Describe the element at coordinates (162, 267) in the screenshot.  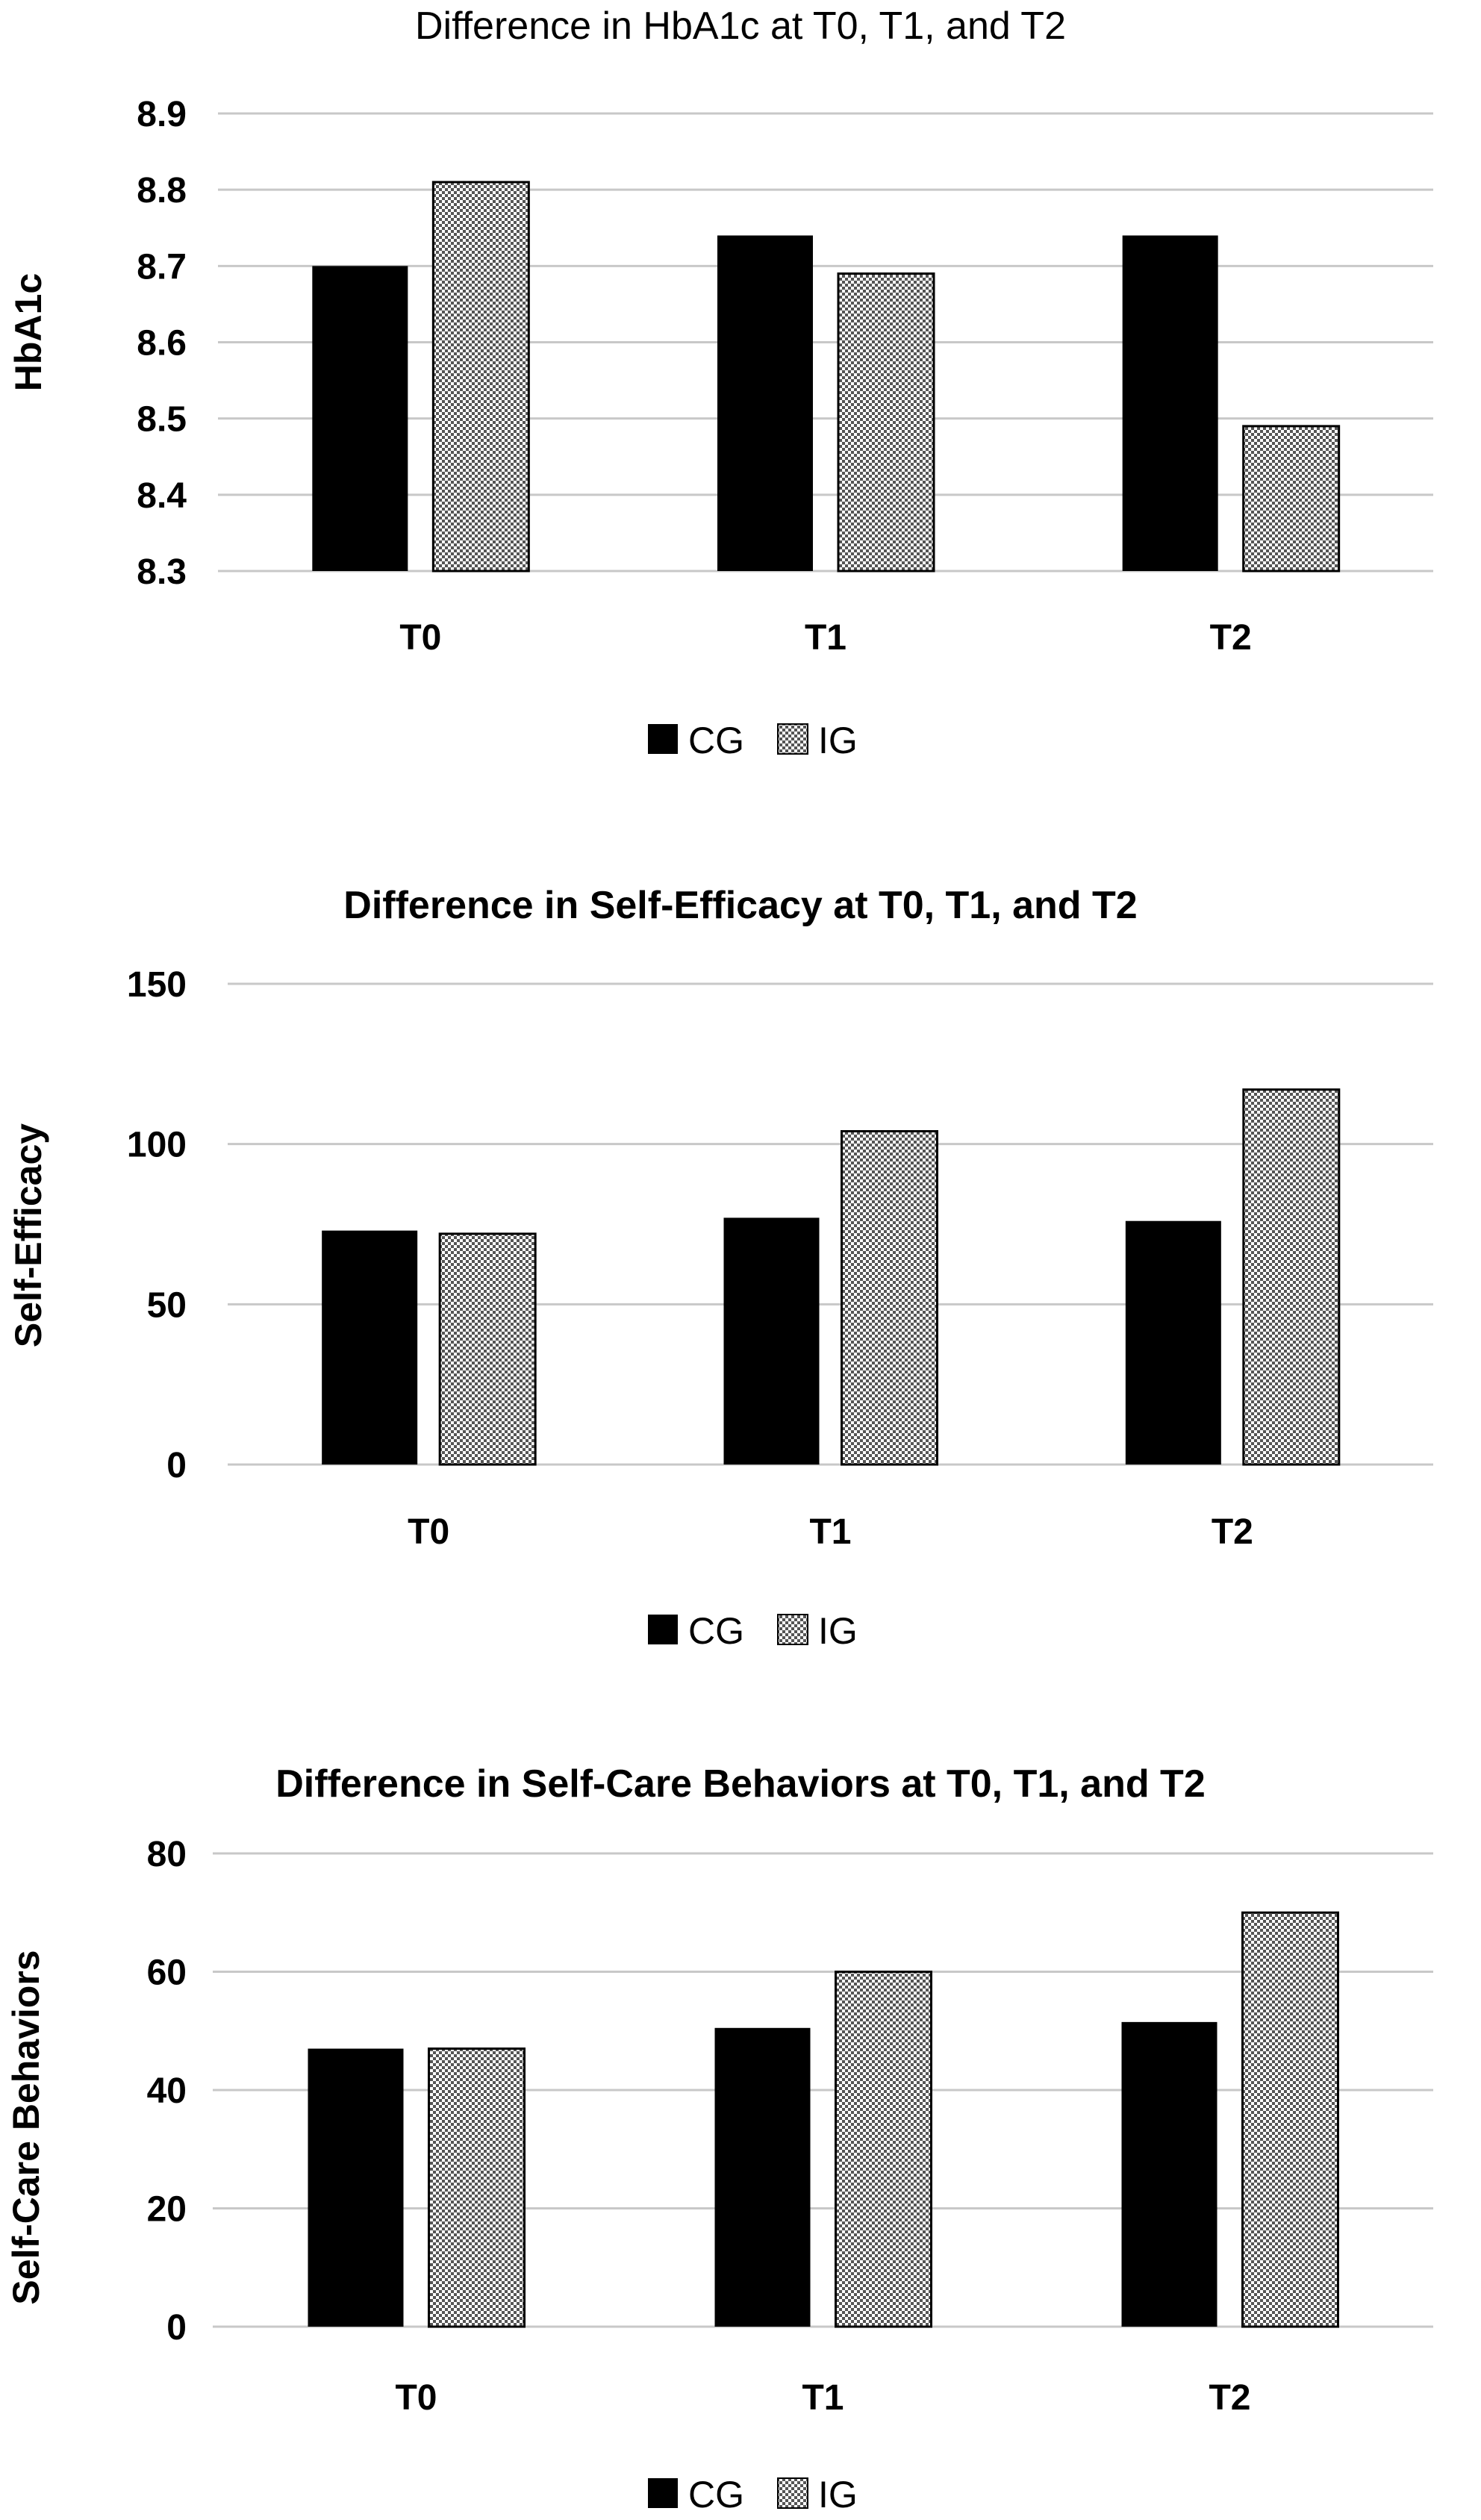
I see `y-tick-label: 8.7` at that location.